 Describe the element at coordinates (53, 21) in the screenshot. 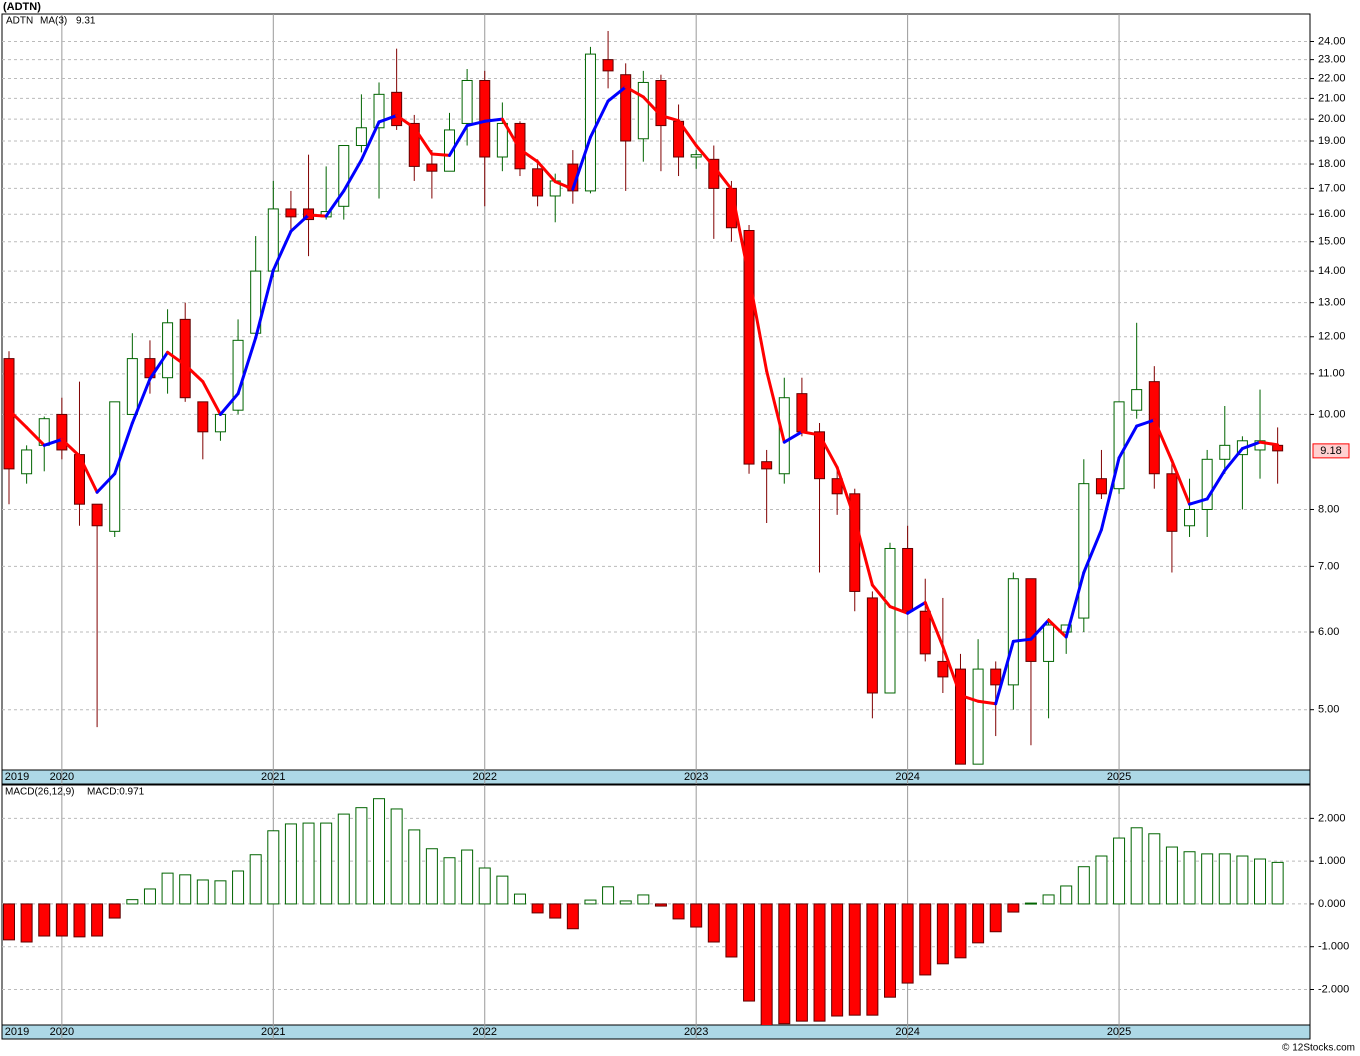

I see `legend-ma-name: MA(3)` at that location.